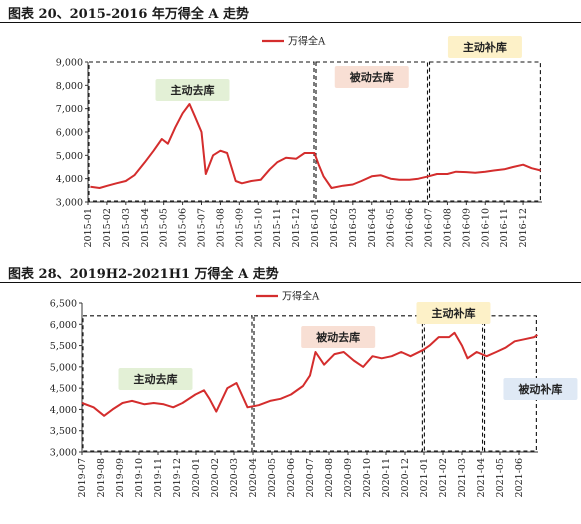 This screenshot has width=581, height=524. Describe the element at coordinates (329, 477) in the screenshot. I see `x-tick-label: 2020-08` at that location.